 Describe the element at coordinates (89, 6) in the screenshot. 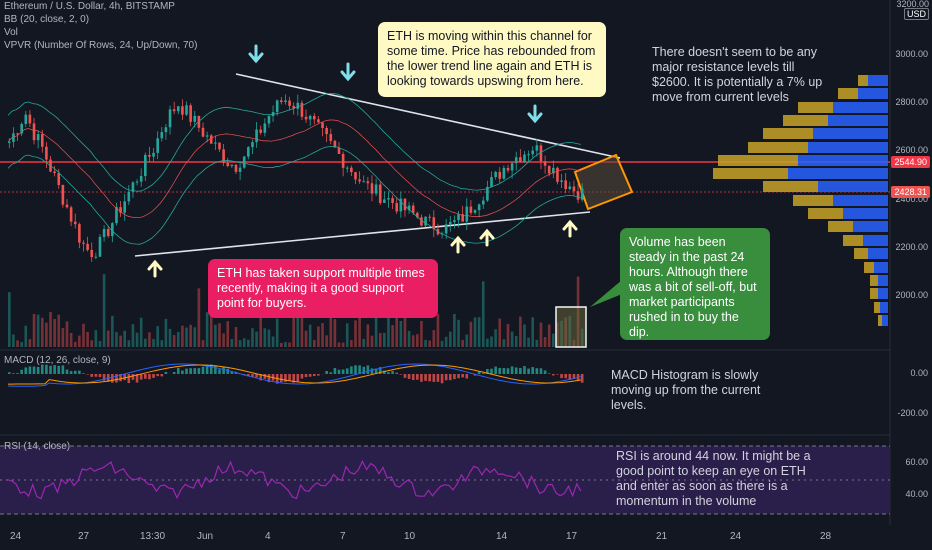

I see `symbol-legend: Ethereum / U.S. Dollar, 4h, BITSTAMP` at that location.